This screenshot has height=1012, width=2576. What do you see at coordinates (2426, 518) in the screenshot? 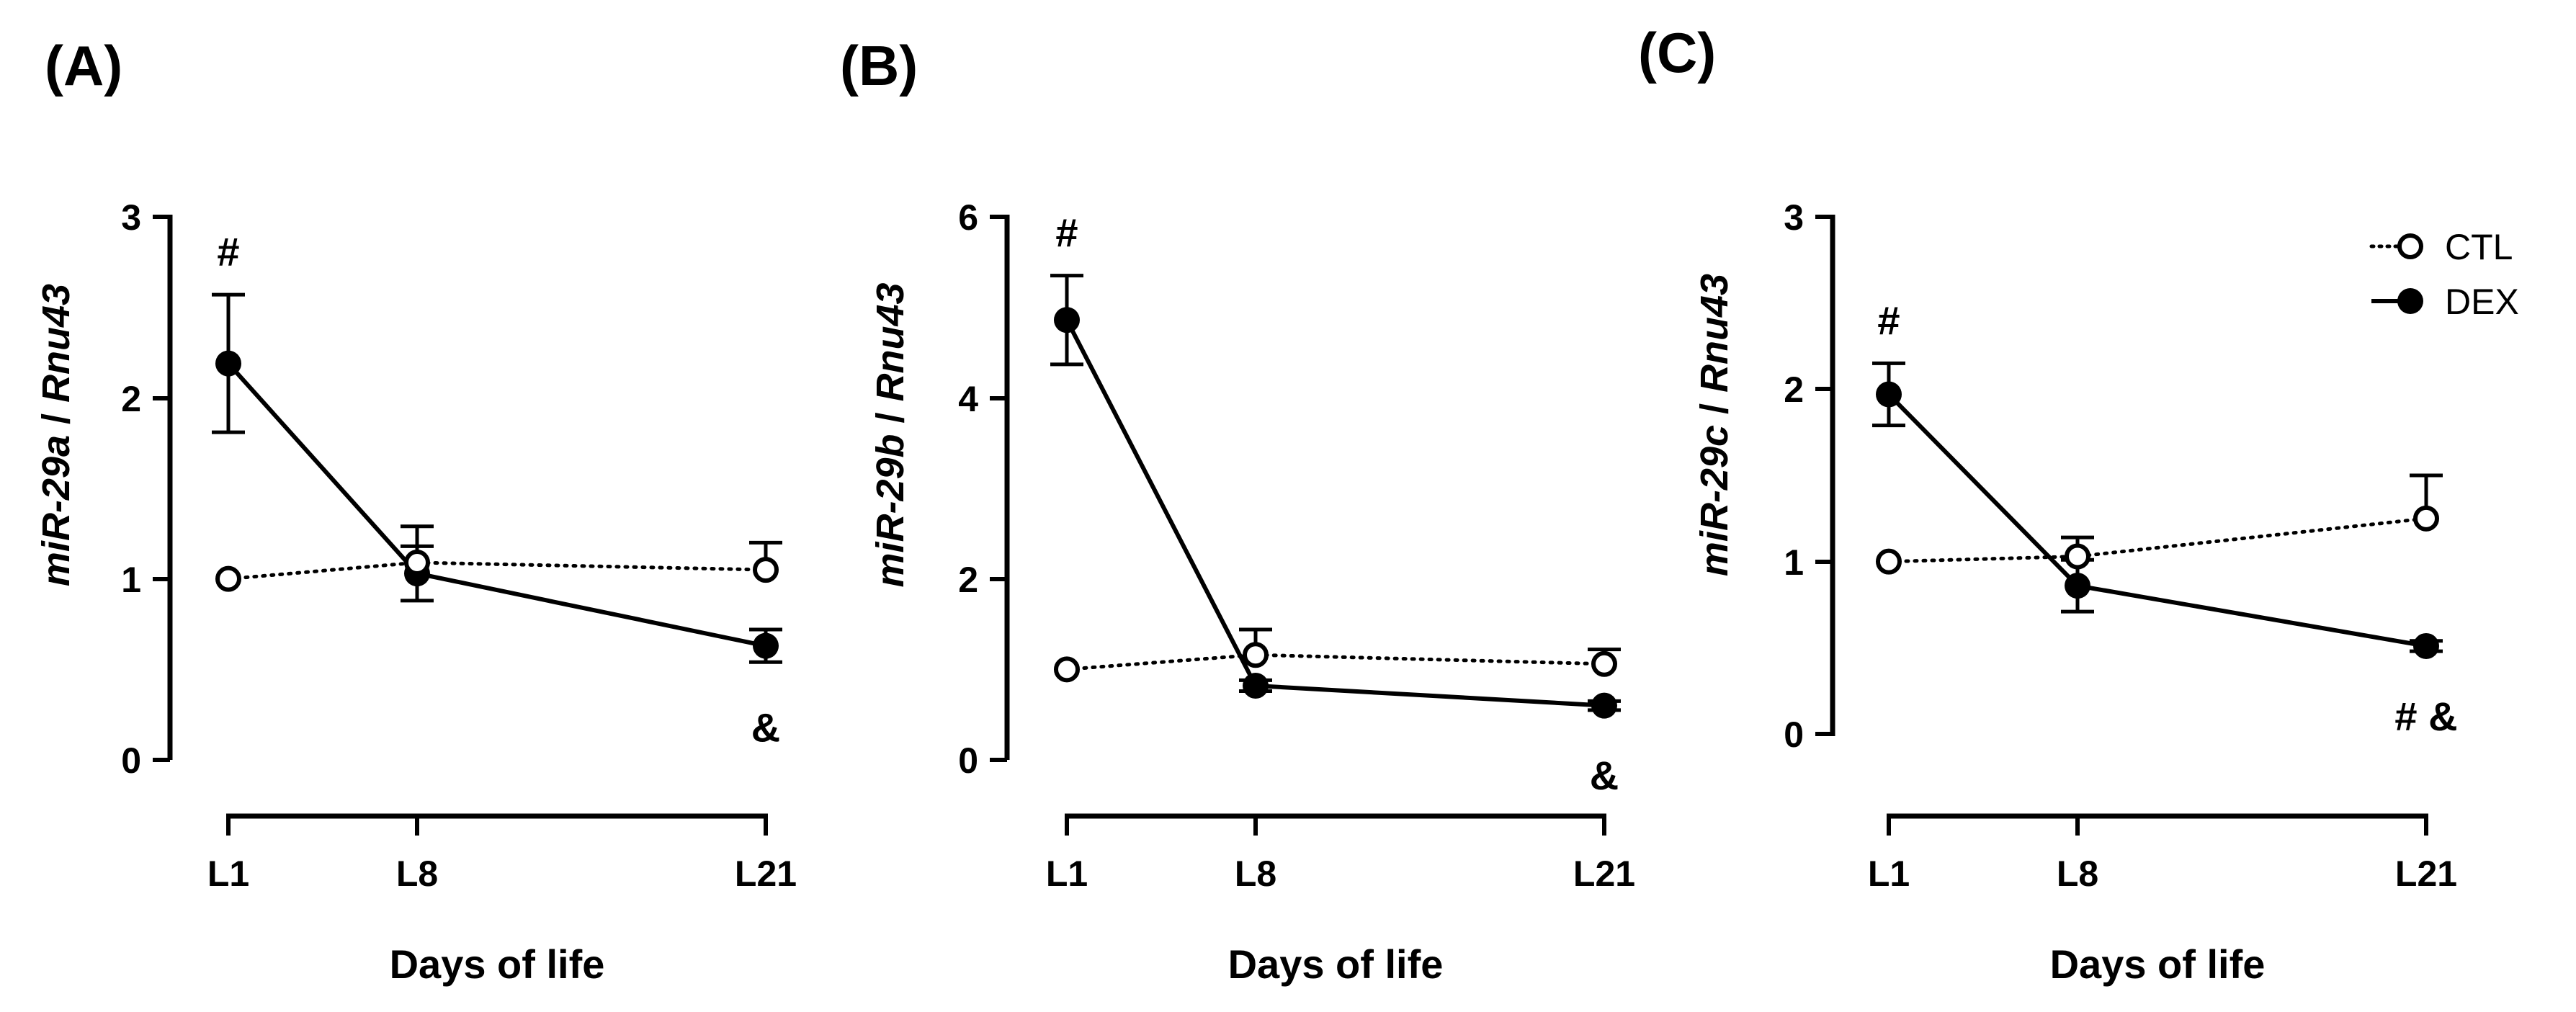
I see `ctl-point-c-l21` at bounding box center [2426, 518].